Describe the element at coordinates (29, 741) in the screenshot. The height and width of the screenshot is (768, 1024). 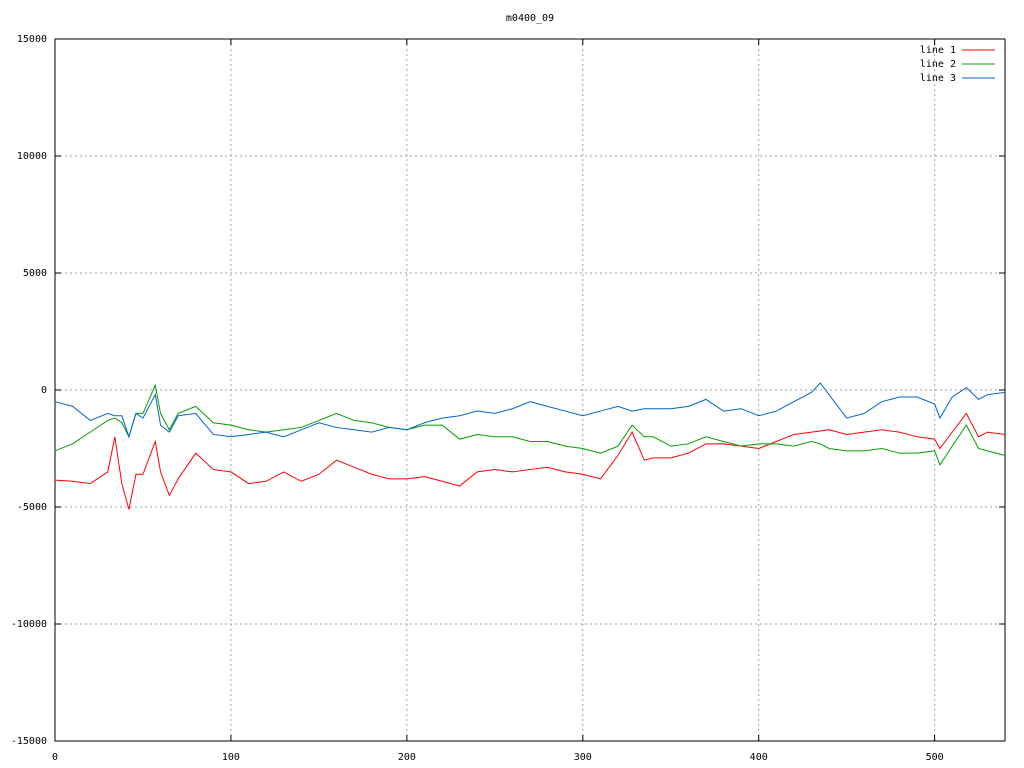
I see `y-tick-label: -15000` at that location.